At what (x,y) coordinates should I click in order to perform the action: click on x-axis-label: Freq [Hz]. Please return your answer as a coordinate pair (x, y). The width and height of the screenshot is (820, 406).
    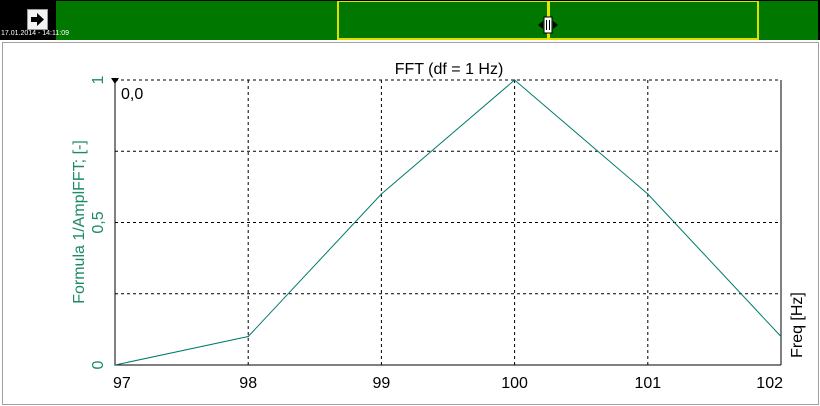
    Looking at the image, I should click on (797, 325).